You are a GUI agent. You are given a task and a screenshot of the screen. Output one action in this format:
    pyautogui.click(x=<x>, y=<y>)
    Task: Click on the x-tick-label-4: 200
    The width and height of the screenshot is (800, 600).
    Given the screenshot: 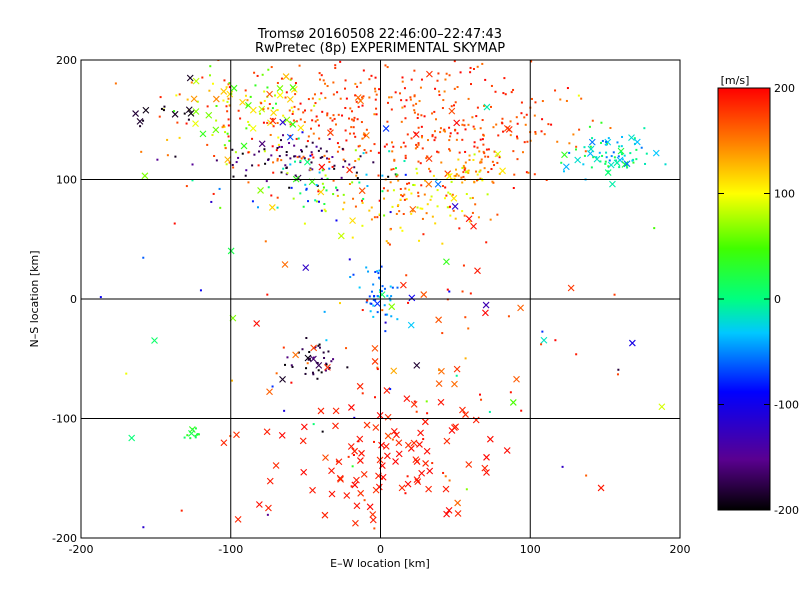 What is the action you would take?
    pyautogui.click(x=680, y=549)
    